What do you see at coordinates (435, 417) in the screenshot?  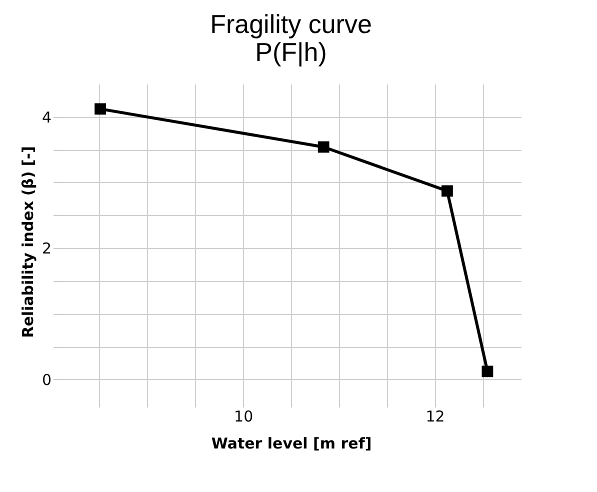 I see `x-tick-label: 12` at bounding box center [435, 417].